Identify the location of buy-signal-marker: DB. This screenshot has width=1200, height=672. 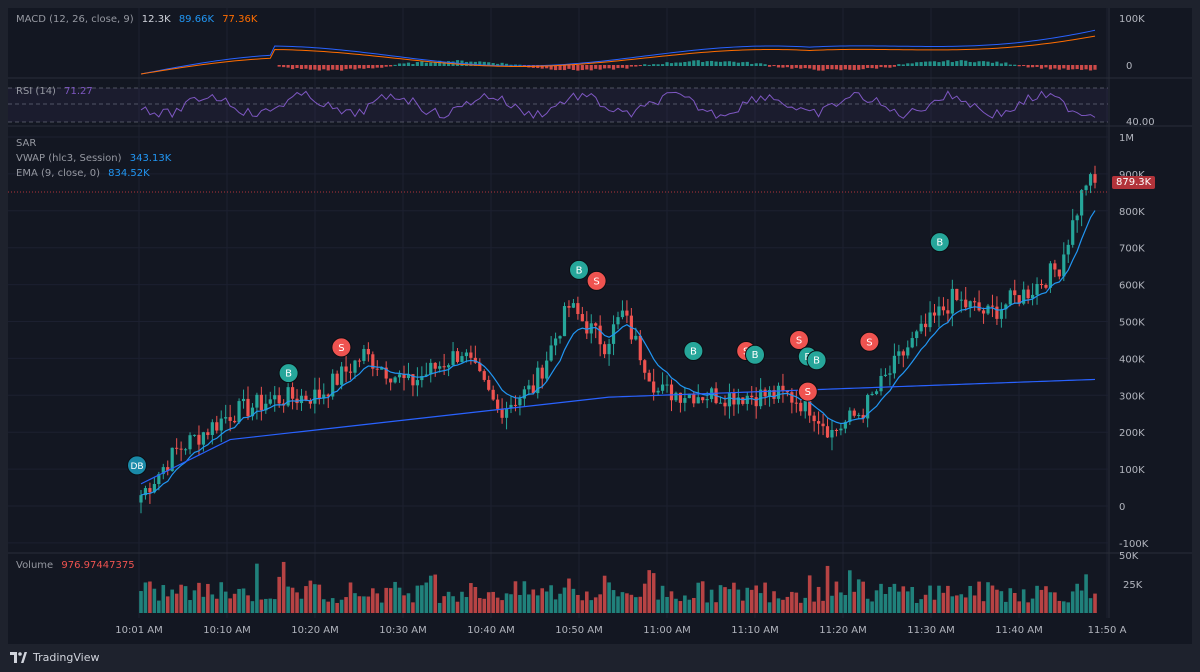
(137, 465).